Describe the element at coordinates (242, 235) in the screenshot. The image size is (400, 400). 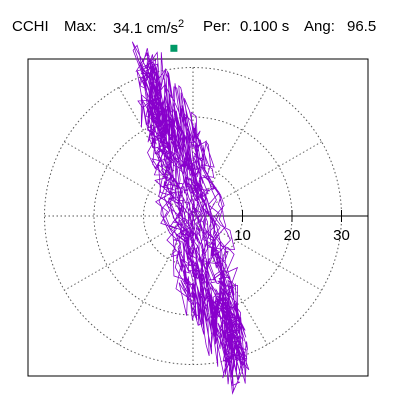
I see `x-tick-label: 10` at that location.